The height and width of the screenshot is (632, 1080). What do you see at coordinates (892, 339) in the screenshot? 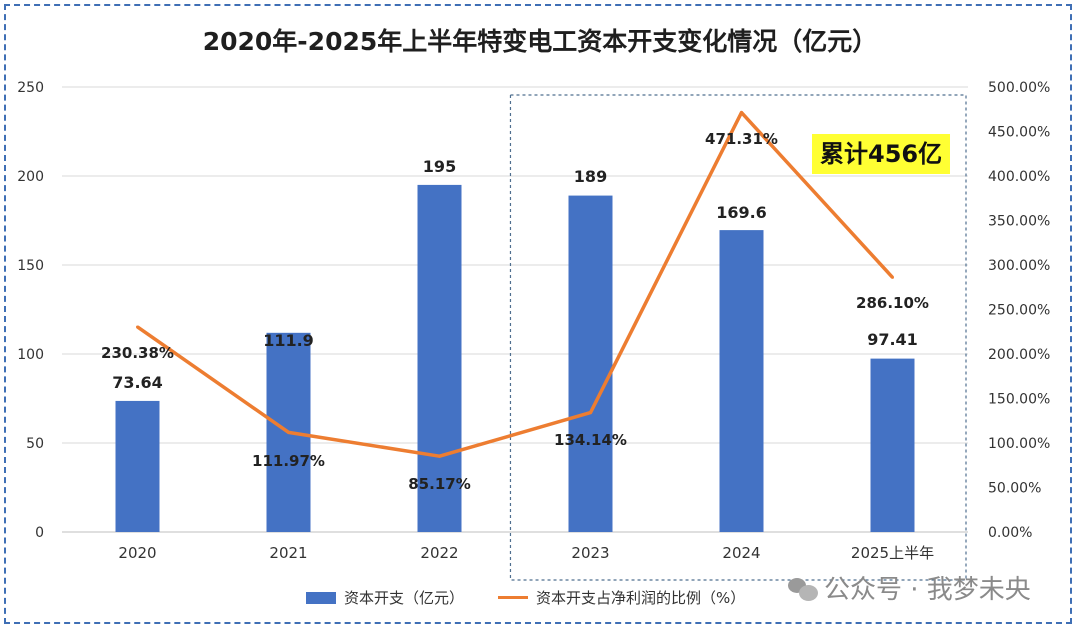
I see `bar-value-label: 97.41` at bounding box center [892, 339].